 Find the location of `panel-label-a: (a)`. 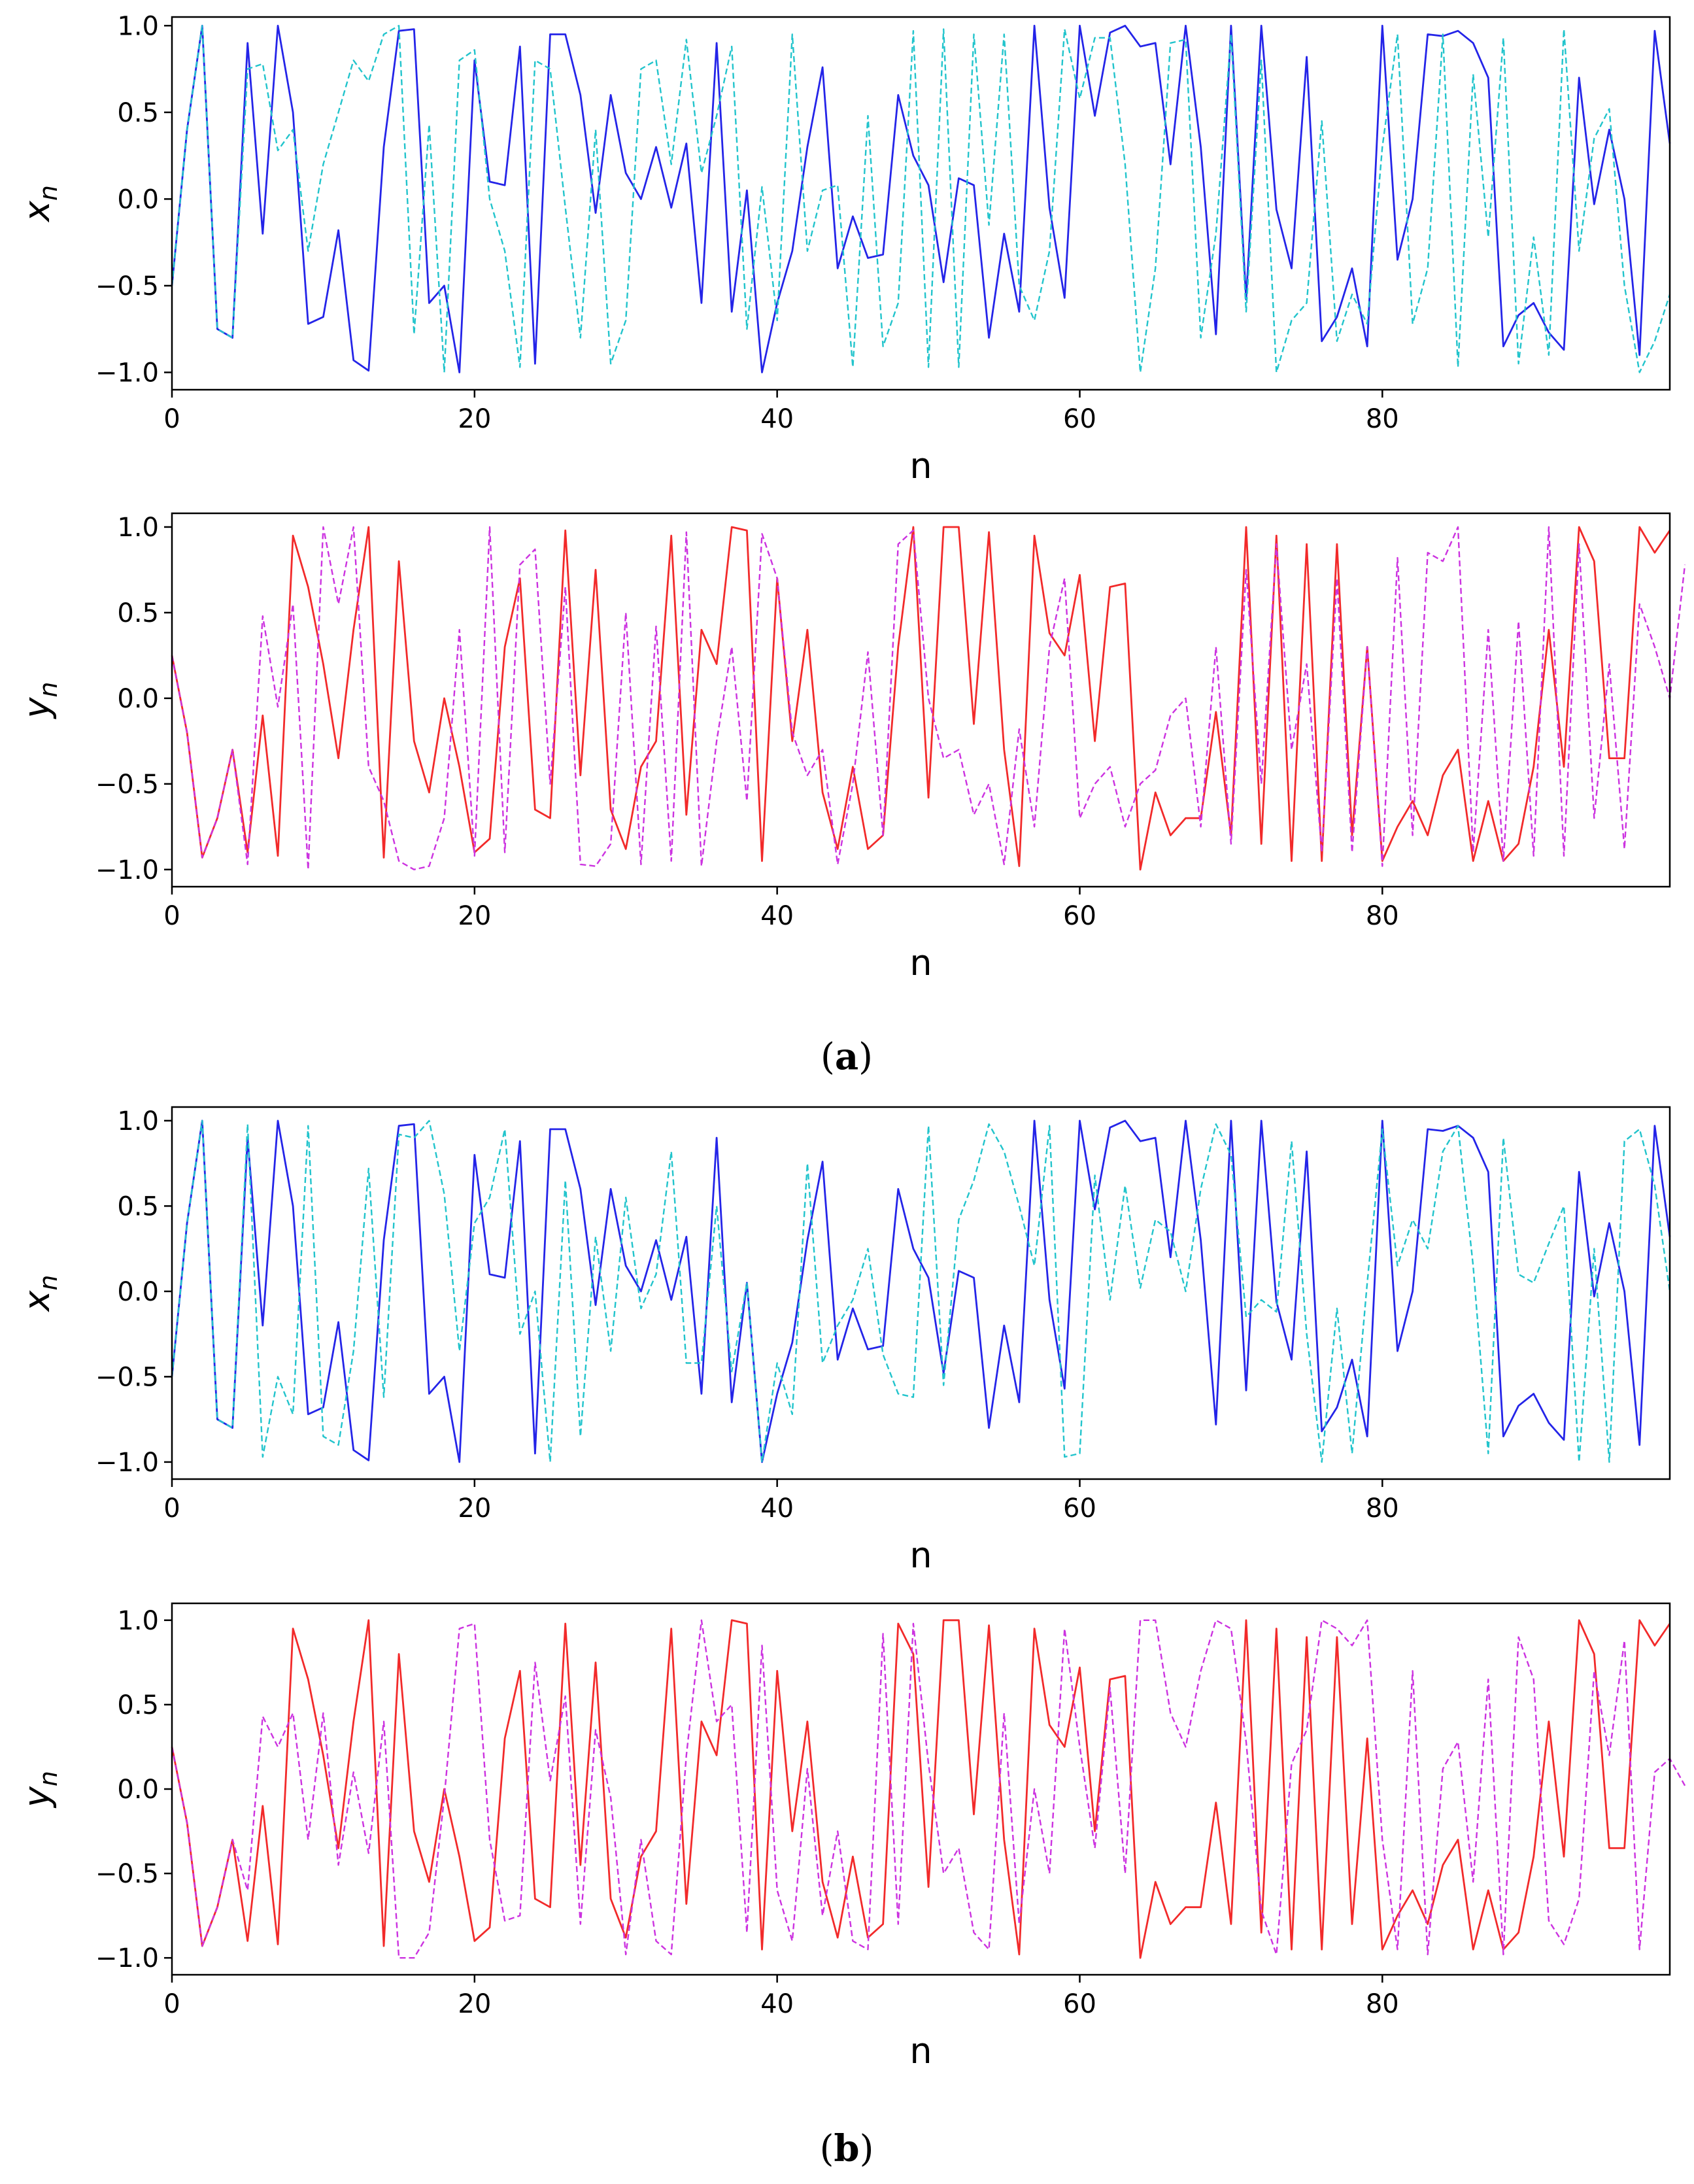

panel-label-a: (a) is located at coordinates (847, 1056).